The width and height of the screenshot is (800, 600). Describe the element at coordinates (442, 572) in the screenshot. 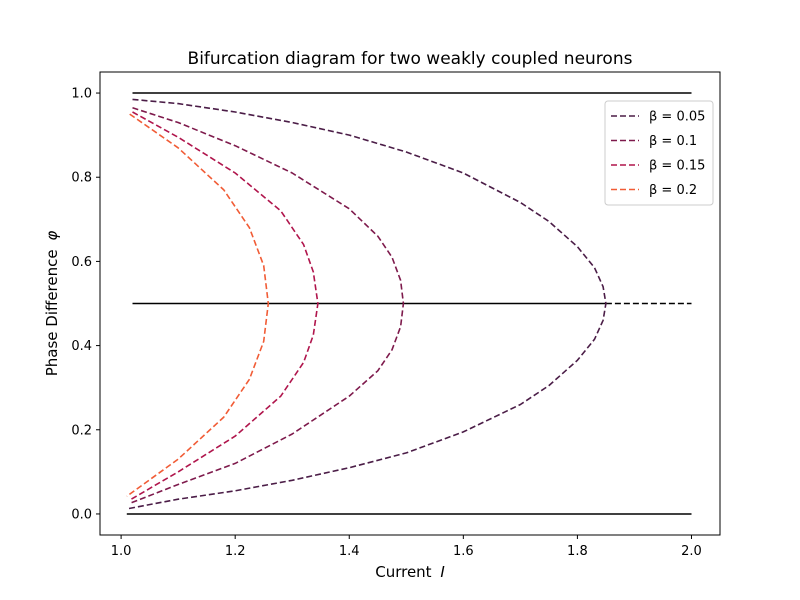

I see `x-axis-label-var: I` at that location.